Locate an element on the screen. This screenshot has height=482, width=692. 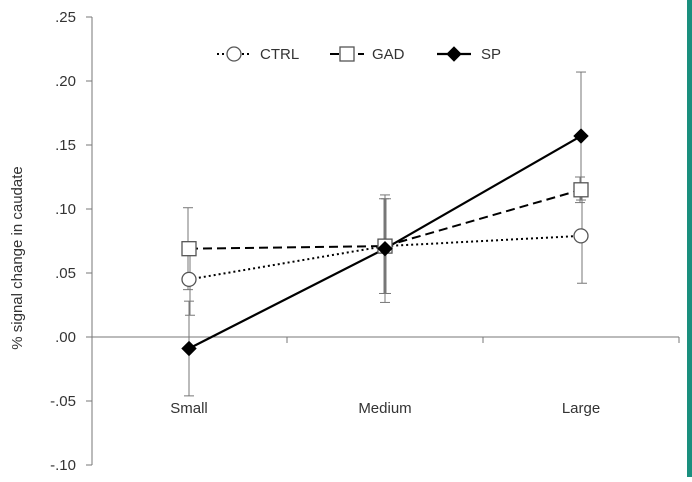
edge-strip is located at coordinates (689, 238).